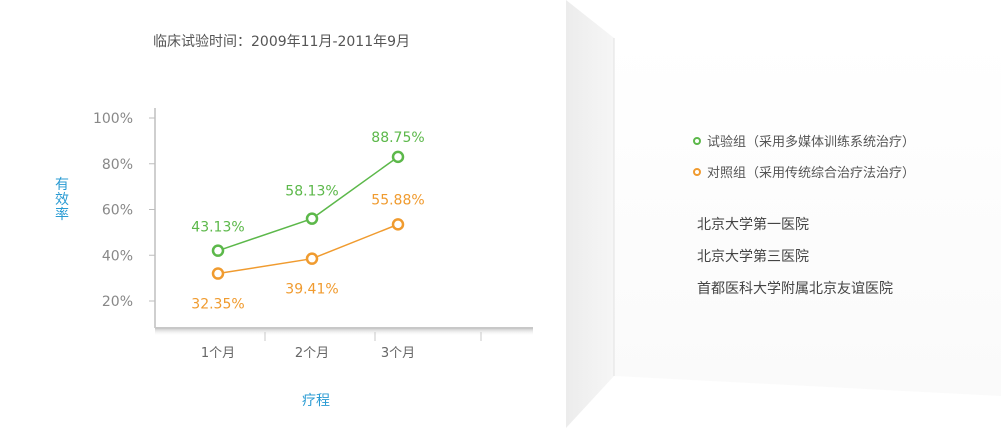 The image size is (1001, 432). Describe the element at coordinates (62, 200) in the screenshot. I see `y-axis-label: 有效率` at that location.